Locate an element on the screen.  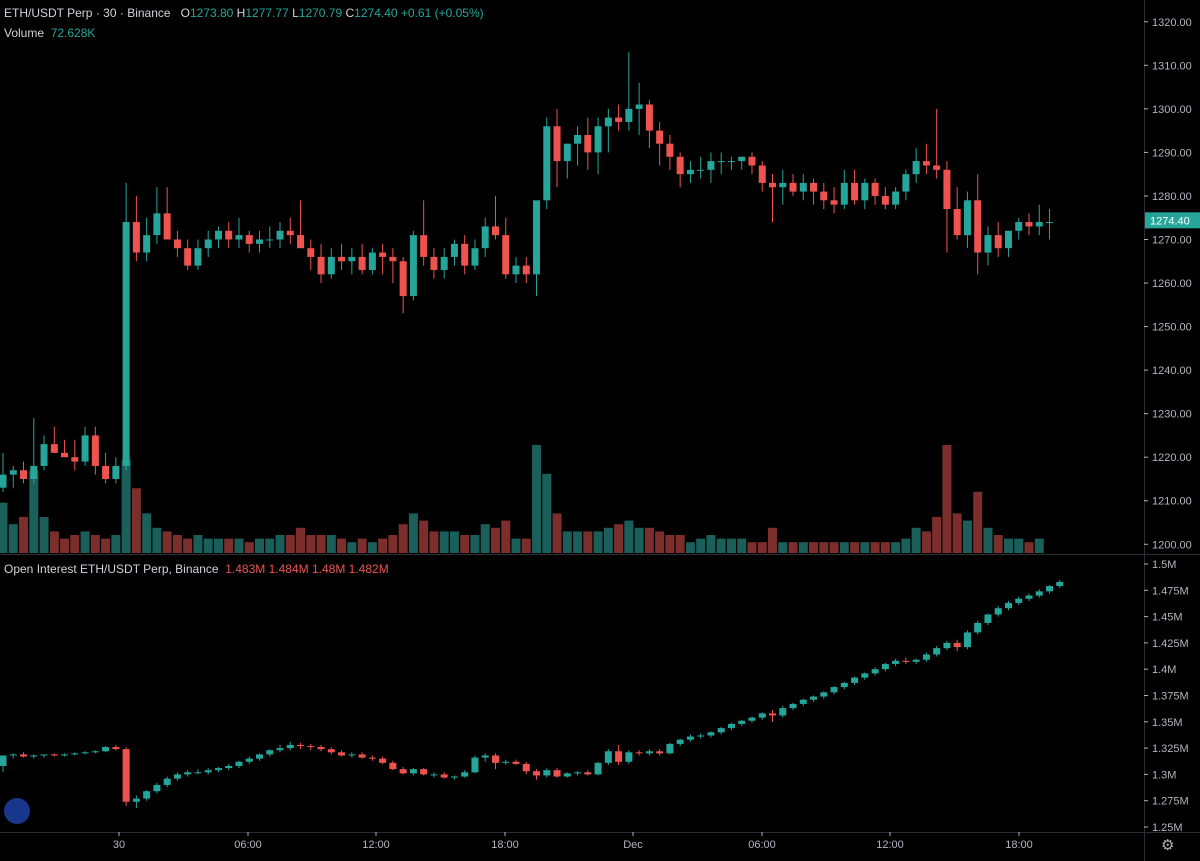
interval: 30 is located at coordinates (110, 13).